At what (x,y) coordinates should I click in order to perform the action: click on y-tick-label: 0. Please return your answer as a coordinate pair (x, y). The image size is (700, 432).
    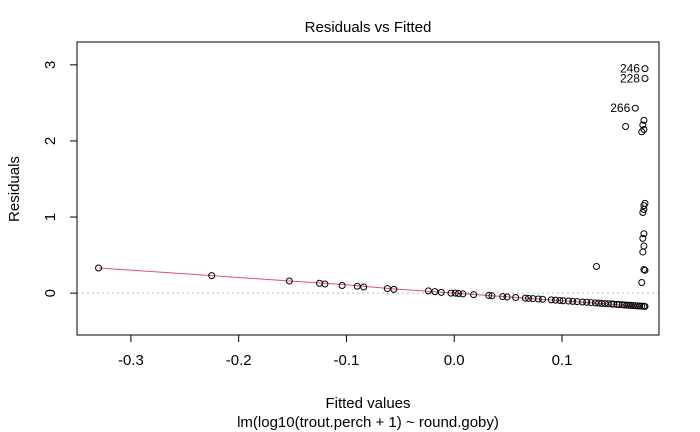
    Looking at the image, I should click on (50, 293).